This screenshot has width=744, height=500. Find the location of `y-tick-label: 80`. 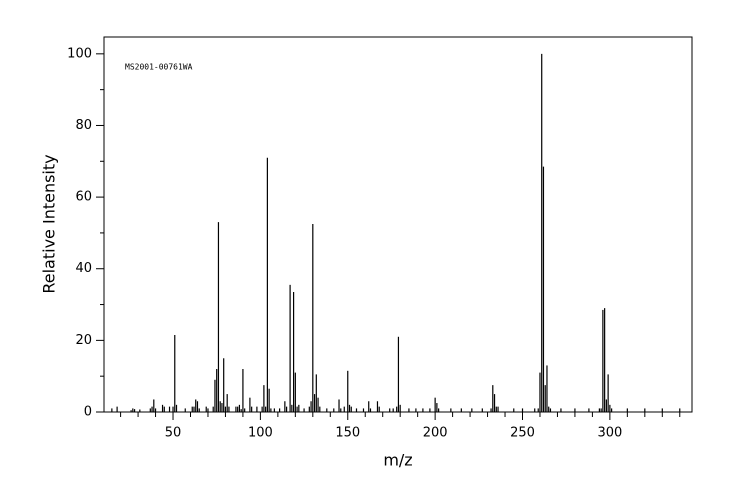

y-tick-label: 80 is located at coordinates (83, 125).